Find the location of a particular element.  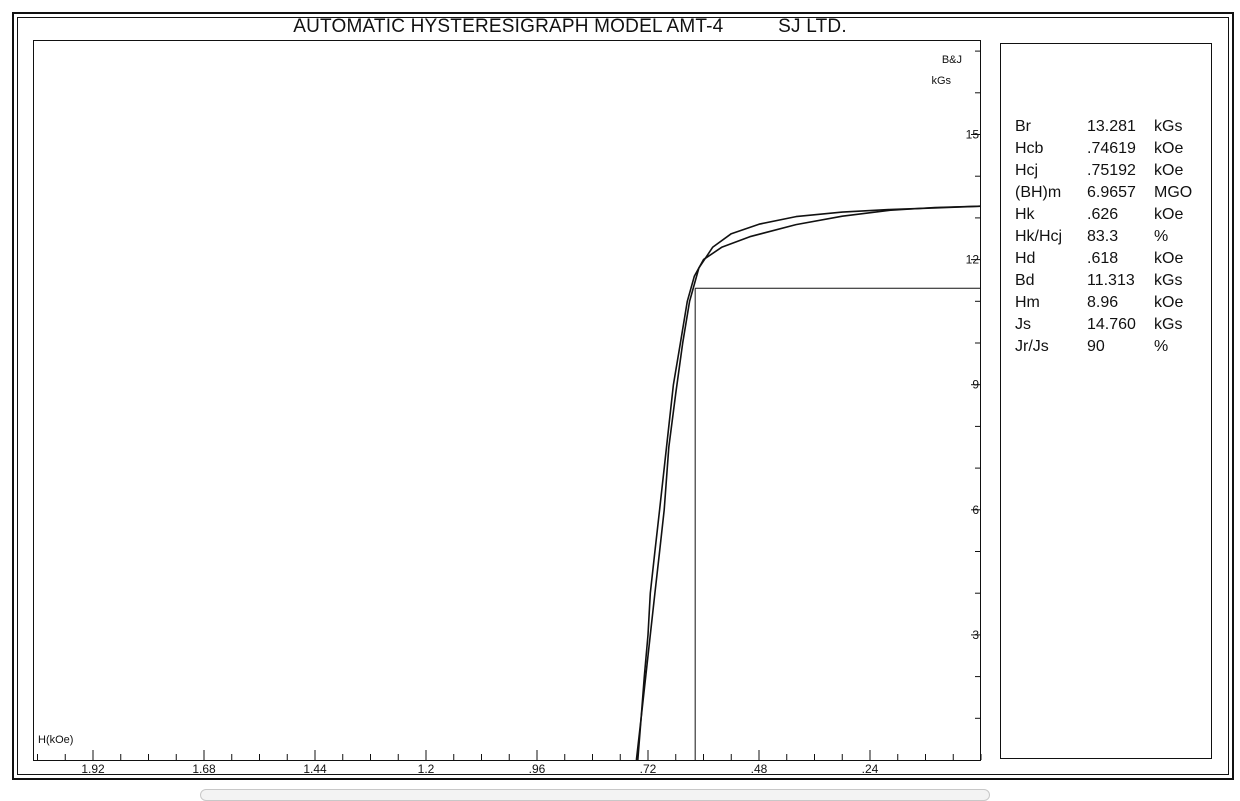

parameter-label: Hk is located at coordinates (1025, 214).